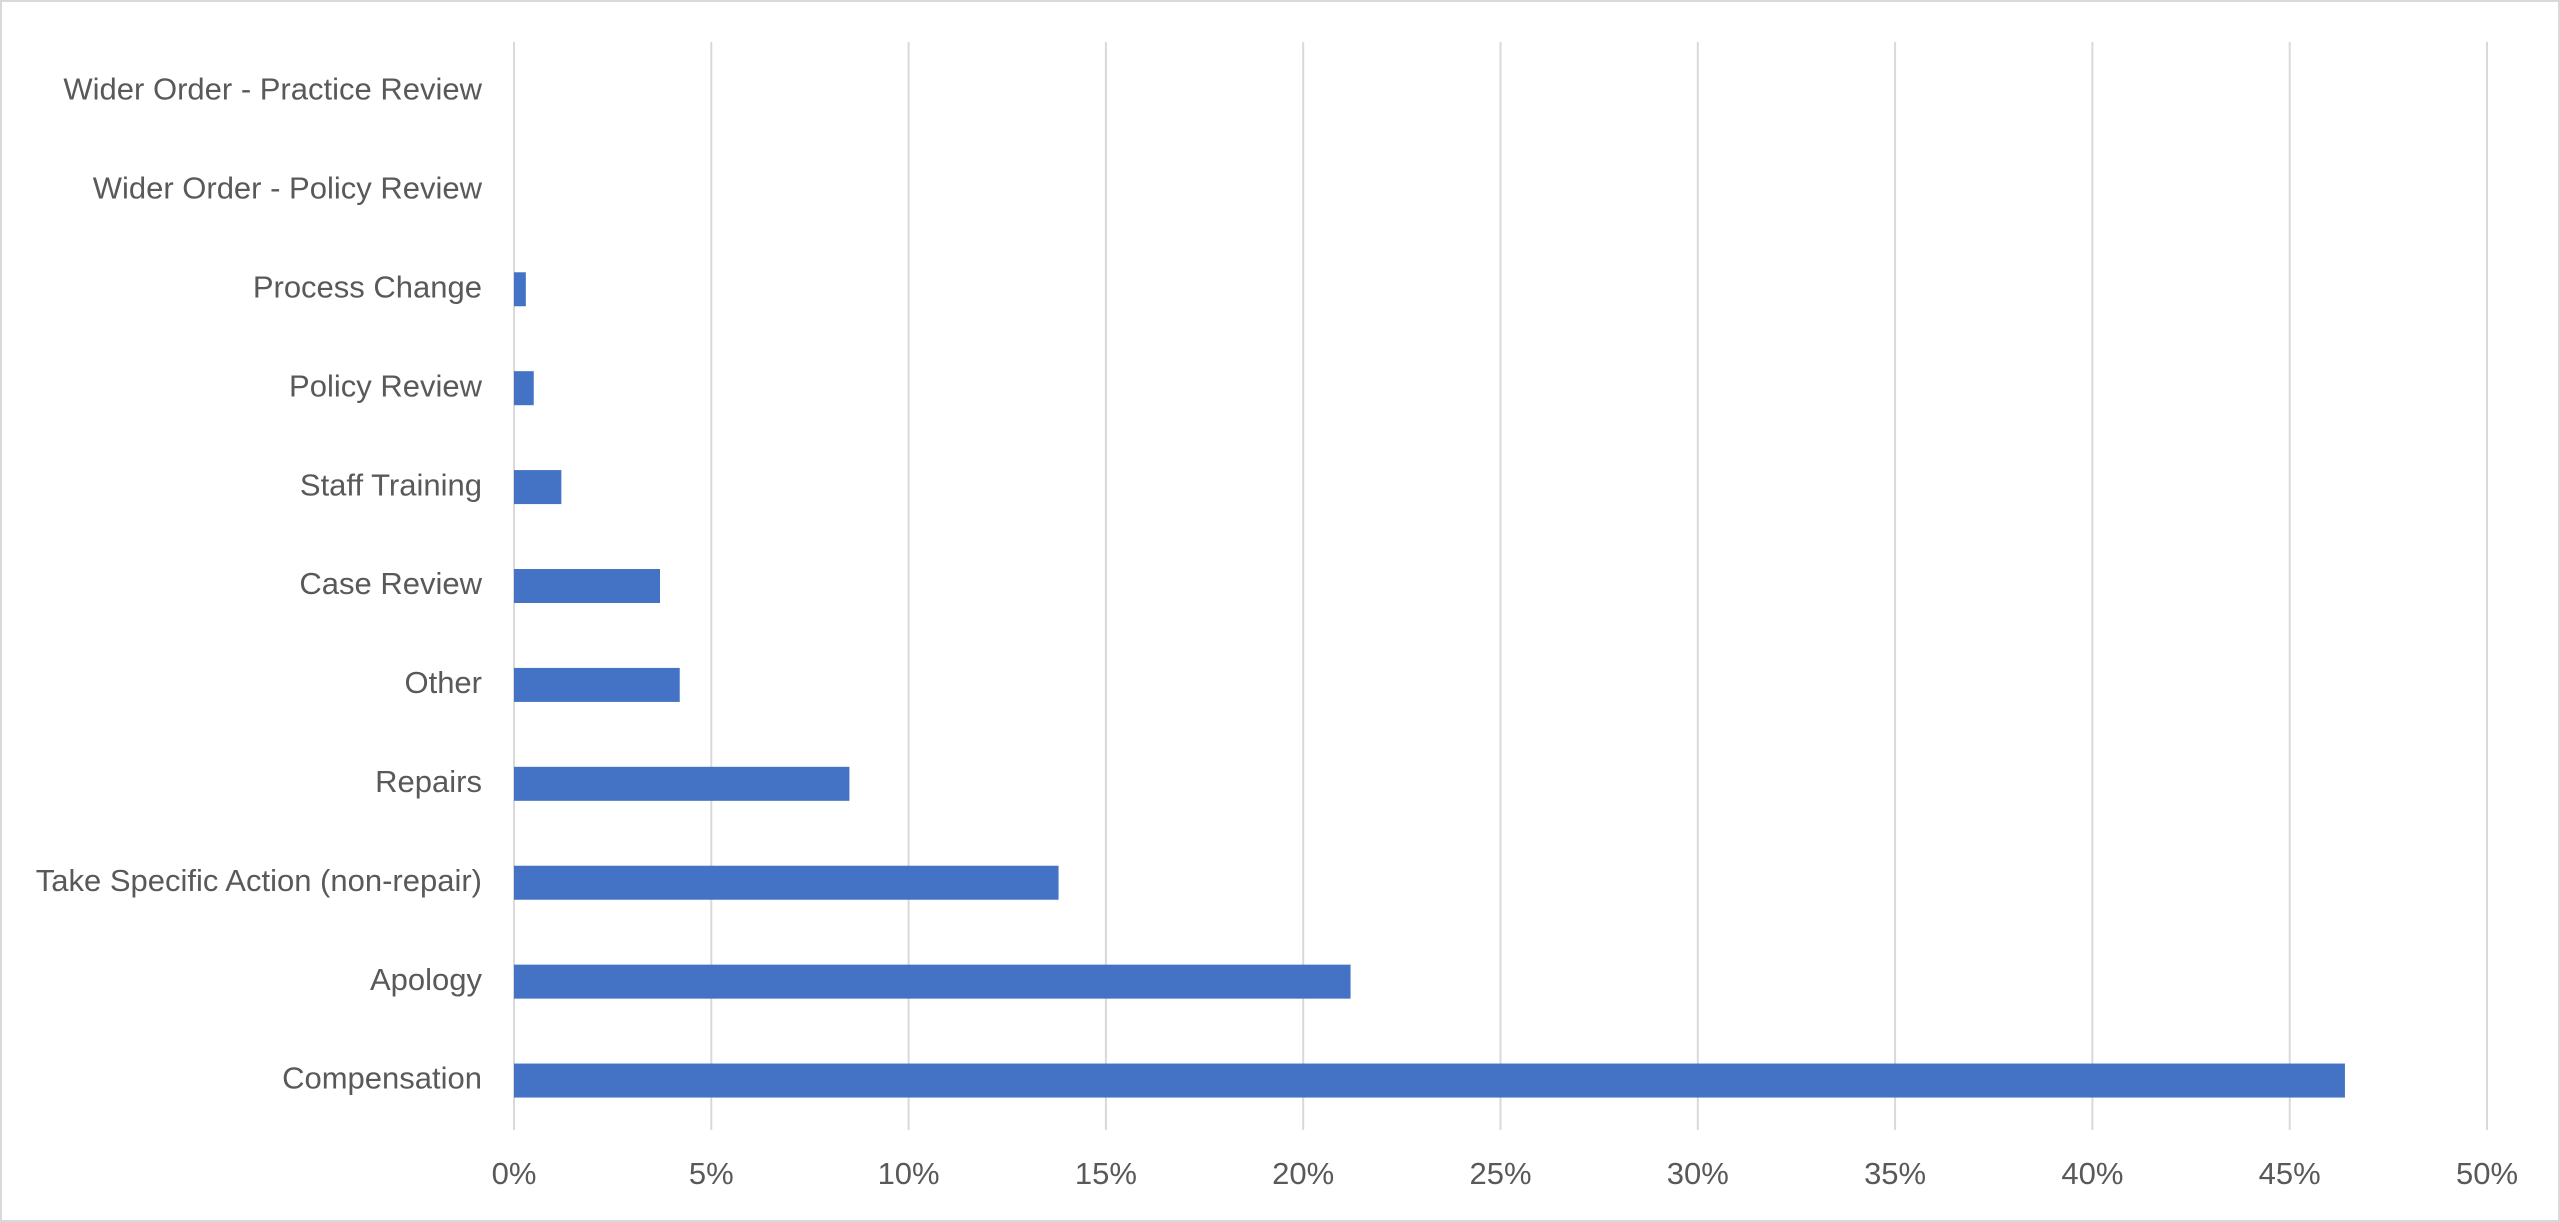 This screenshot has height=1222, width=2560. What do you see at coordinates (1698, 1173) in the screenshot?
I see `x-tick-label: 30%` at bounding box center [1698, 1173].